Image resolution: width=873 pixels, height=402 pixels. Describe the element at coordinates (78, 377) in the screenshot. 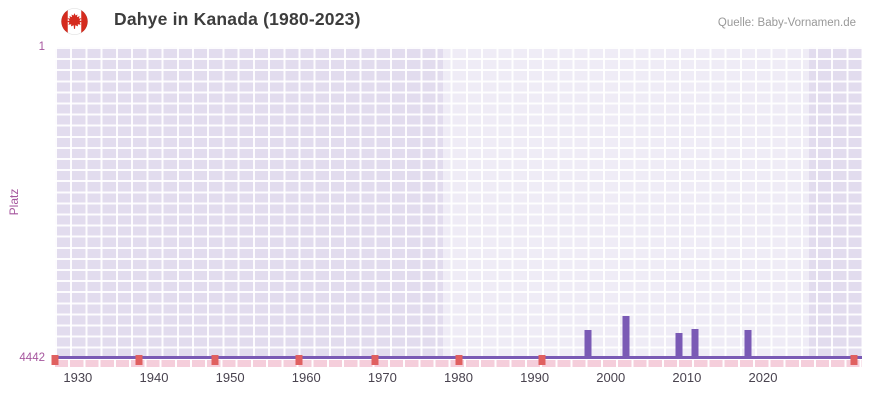

I see `x-tick-label: 1930` at that location.